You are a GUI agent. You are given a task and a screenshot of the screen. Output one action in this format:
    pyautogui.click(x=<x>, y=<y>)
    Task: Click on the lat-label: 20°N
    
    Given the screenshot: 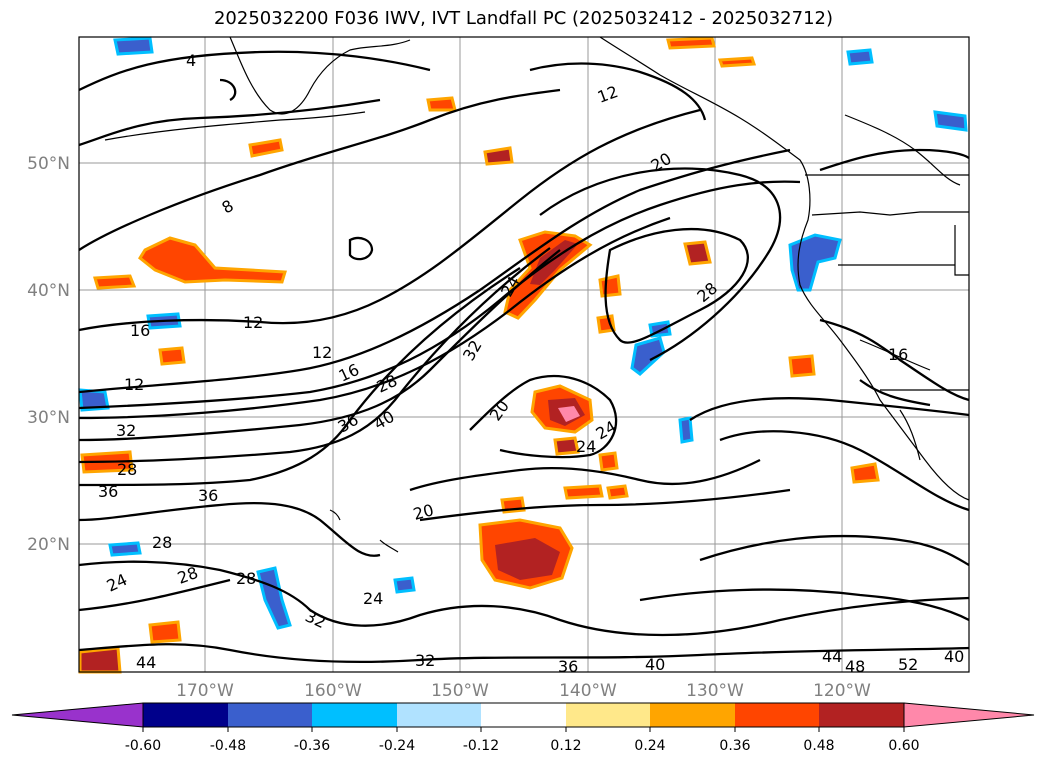 What is the action you would take?
    pyautogui.click(x=48, y=545)
    